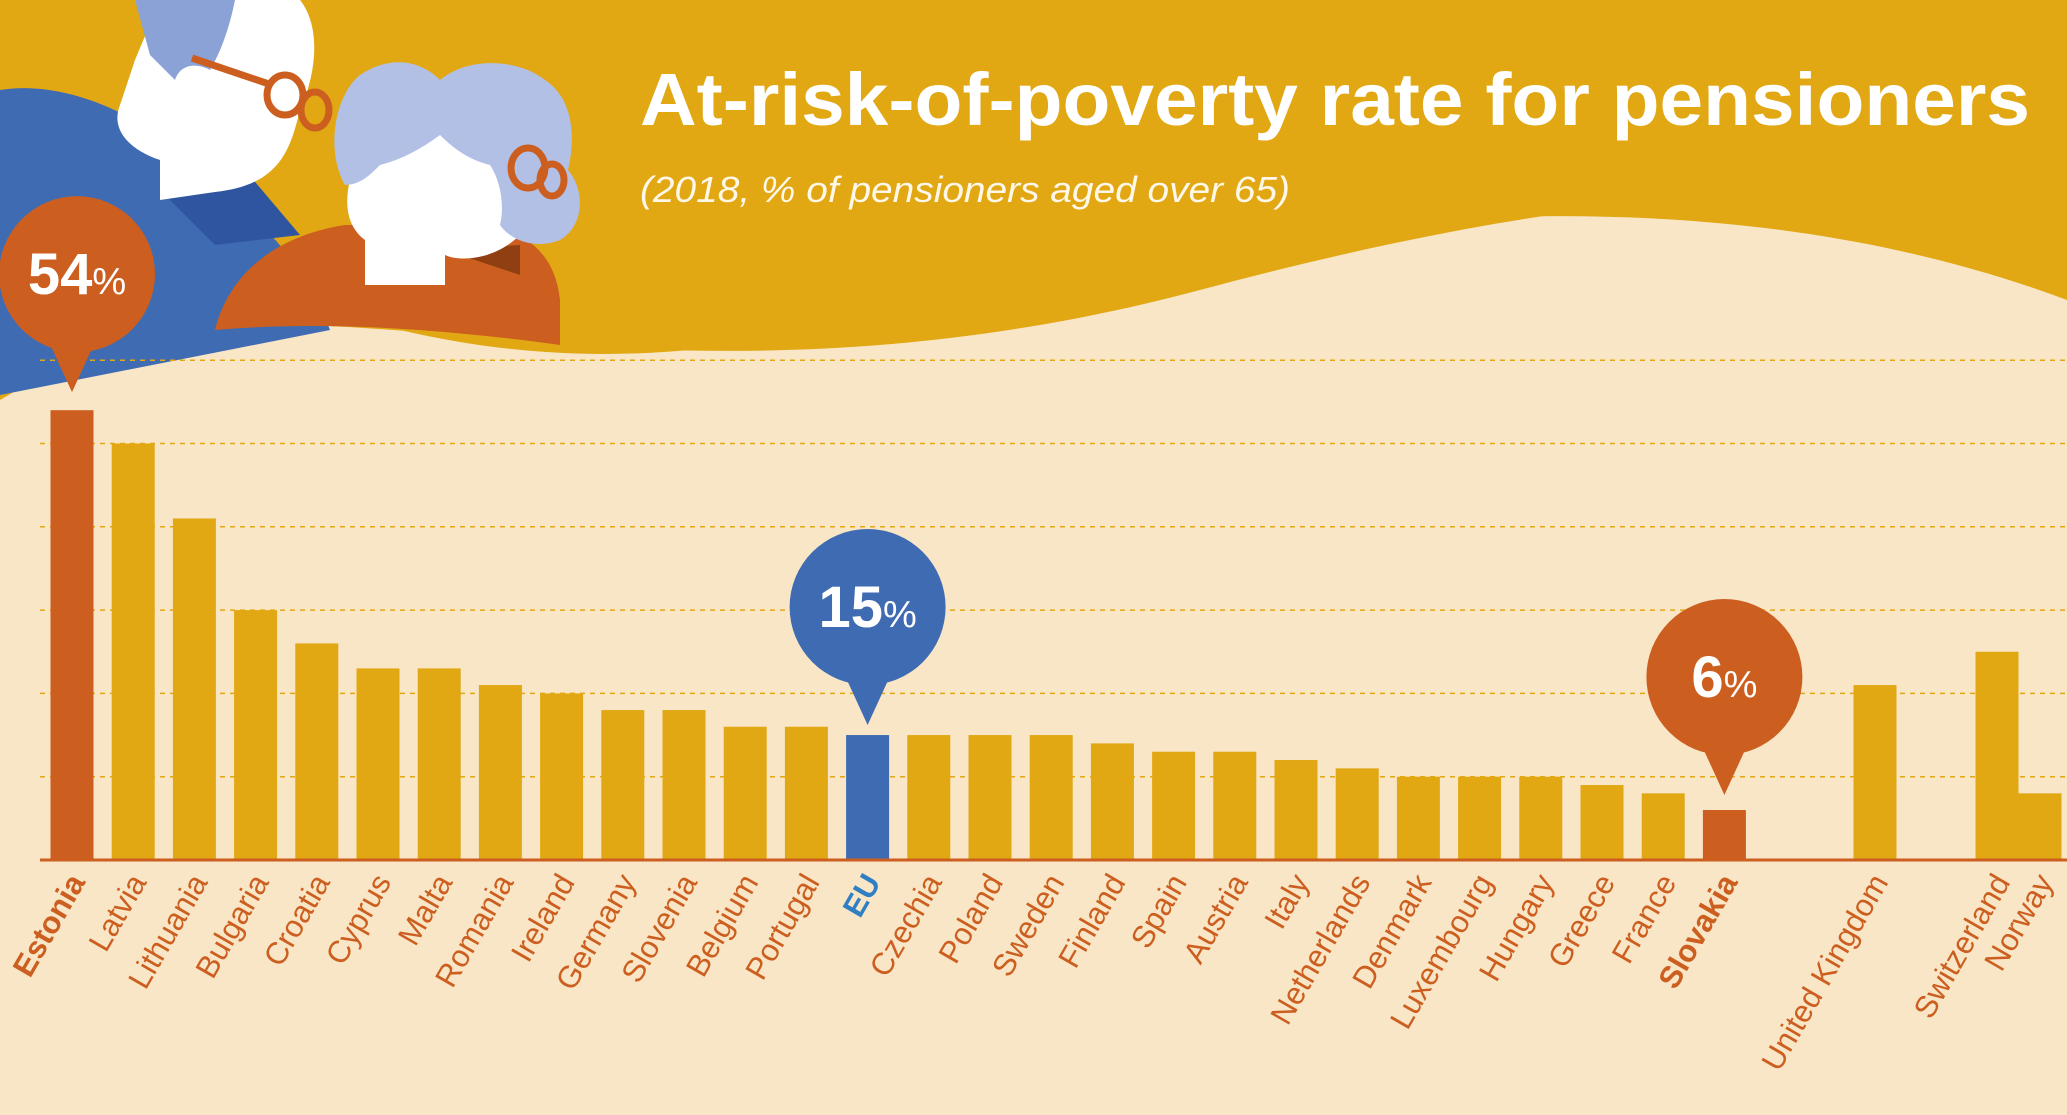  Describe the element at coordinates (500, 772) in the screenshot. I see `bar-romania` at that location.